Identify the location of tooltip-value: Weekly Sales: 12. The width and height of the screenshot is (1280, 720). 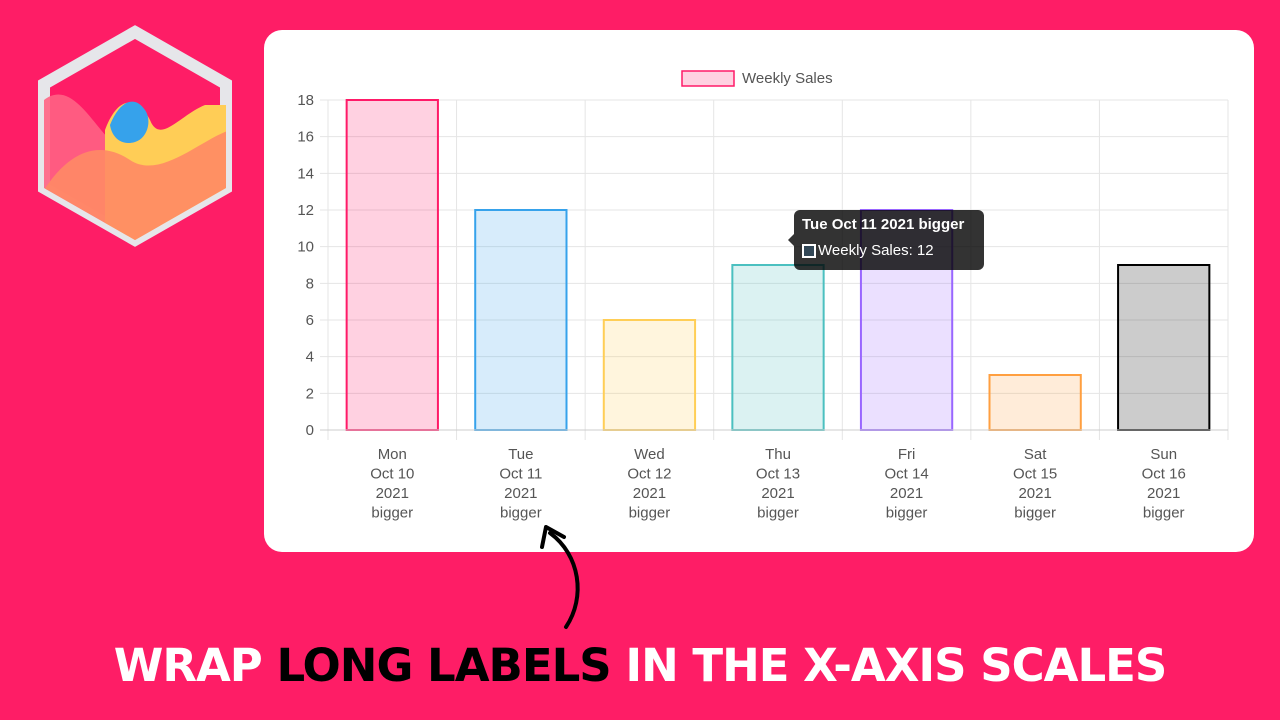
(876, 250).